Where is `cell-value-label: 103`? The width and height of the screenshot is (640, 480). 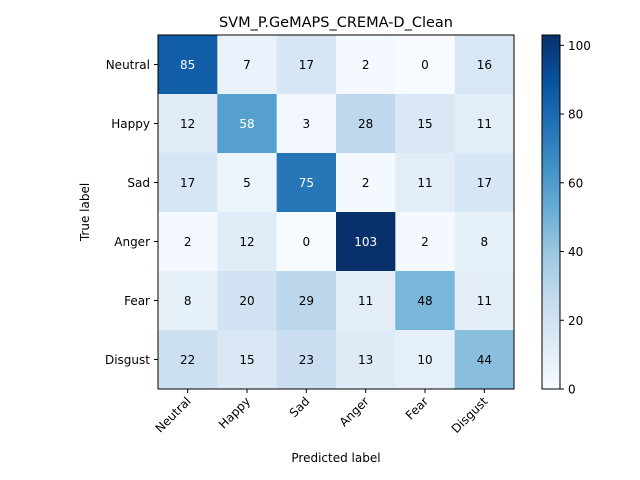 cell-value-label: 103 is located at coordinates (365, 242).